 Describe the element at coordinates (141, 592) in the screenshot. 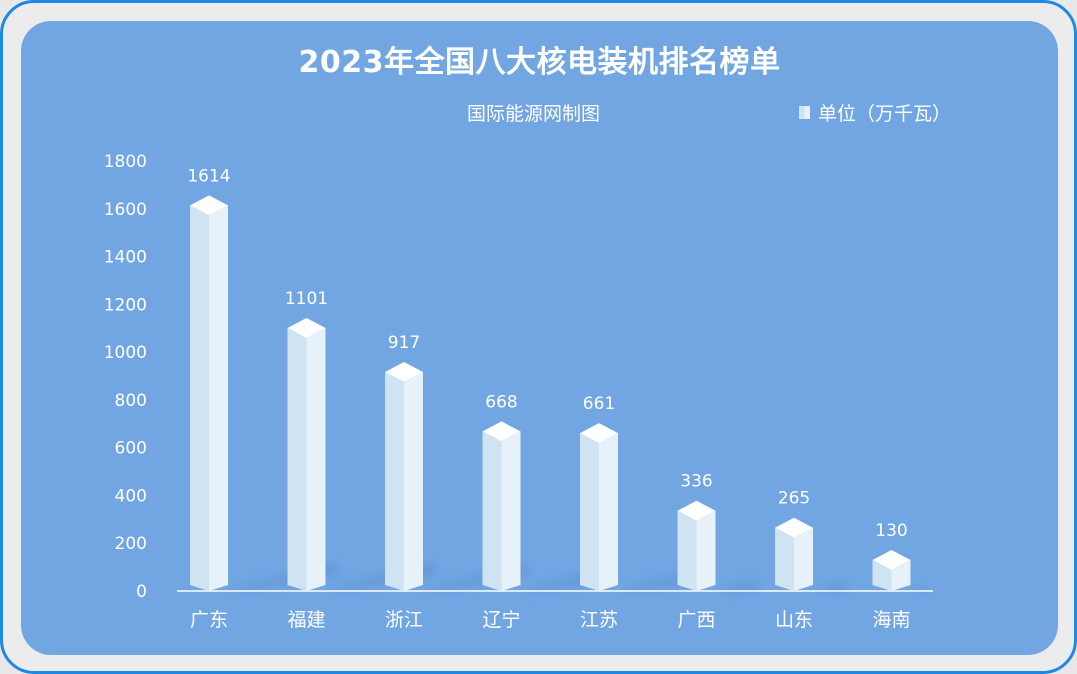

I see `y-tick-label: 0` at that location.